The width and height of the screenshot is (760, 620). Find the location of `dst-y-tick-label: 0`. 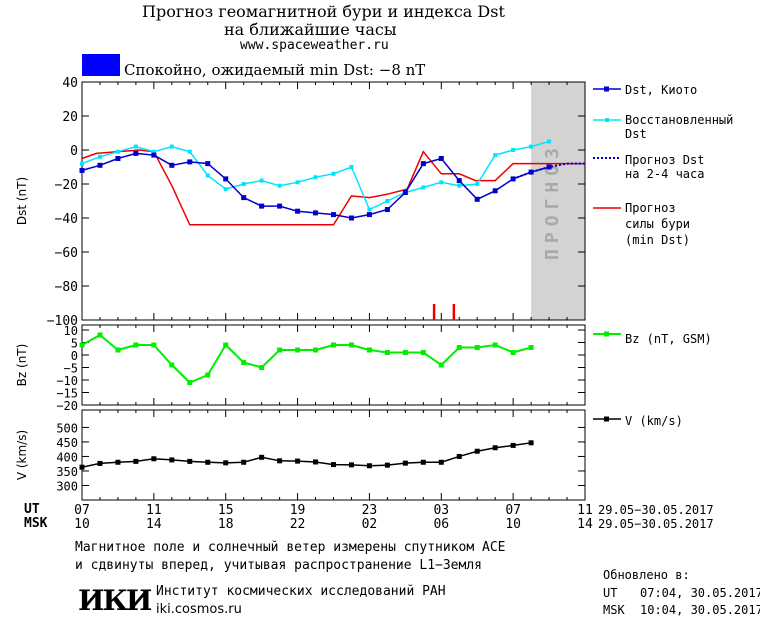

dst-y-tick-label: 0 is located at coordinates (74, 151).